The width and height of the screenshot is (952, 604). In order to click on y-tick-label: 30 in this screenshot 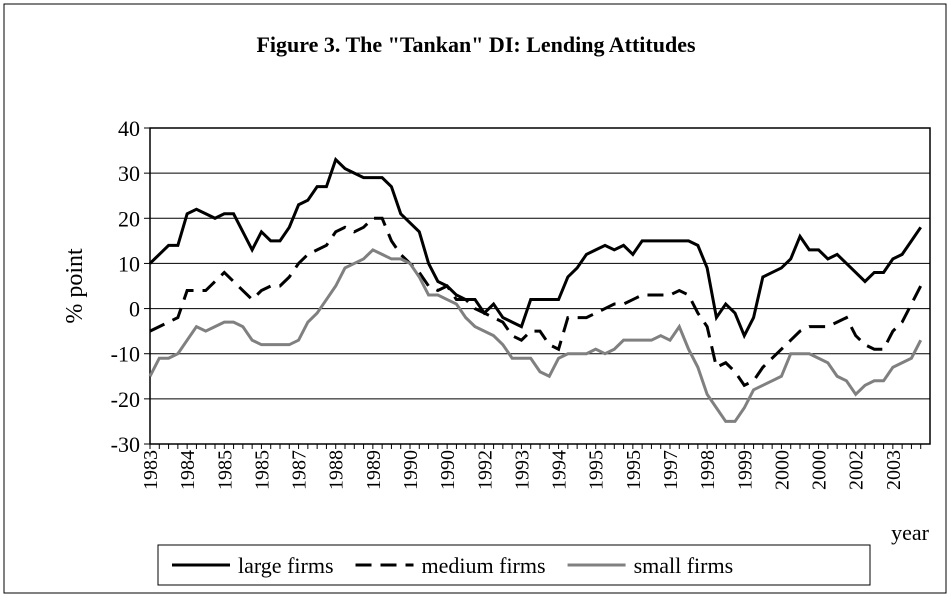, I will do `click(129, 173)`.